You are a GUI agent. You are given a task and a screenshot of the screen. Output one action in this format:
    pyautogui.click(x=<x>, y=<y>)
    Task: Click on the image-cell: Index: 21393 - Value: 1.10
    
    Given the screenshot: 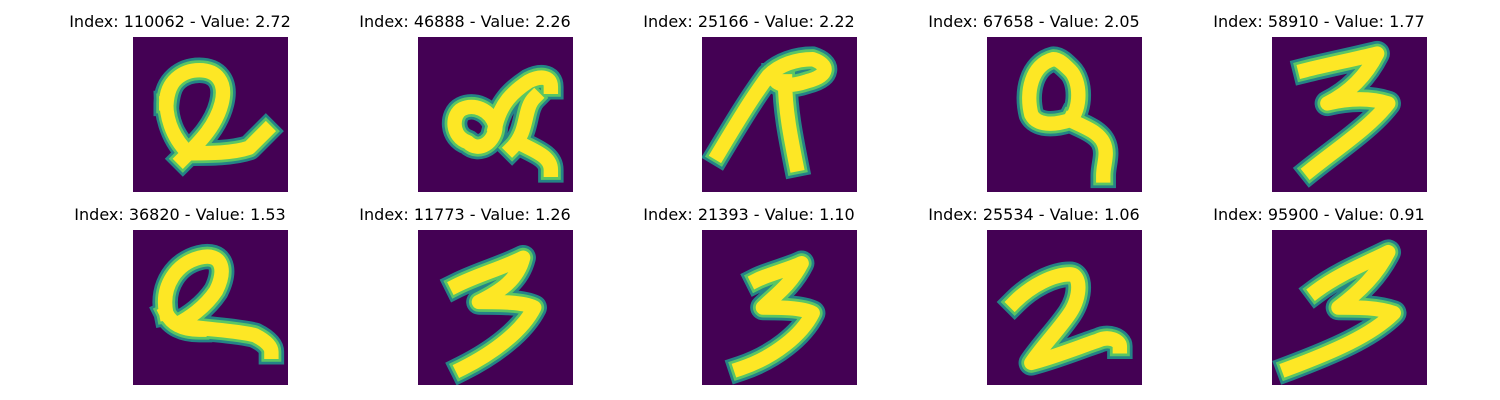 What is the action you would take?
    pyautogui.click(x=749, y=293)
    